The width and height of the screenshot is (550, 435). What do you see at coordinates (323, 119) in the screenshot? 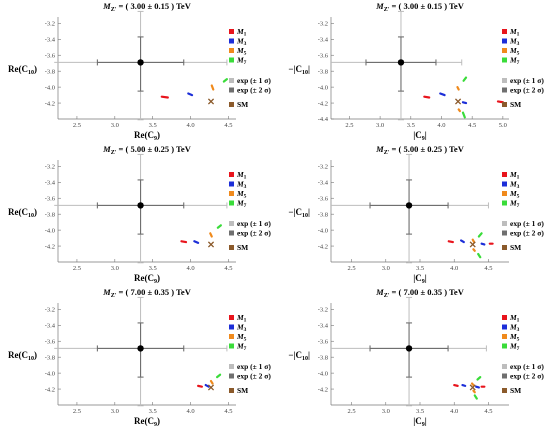
I see `y-tick-label: -4.4` at bounding box center [323, 119].